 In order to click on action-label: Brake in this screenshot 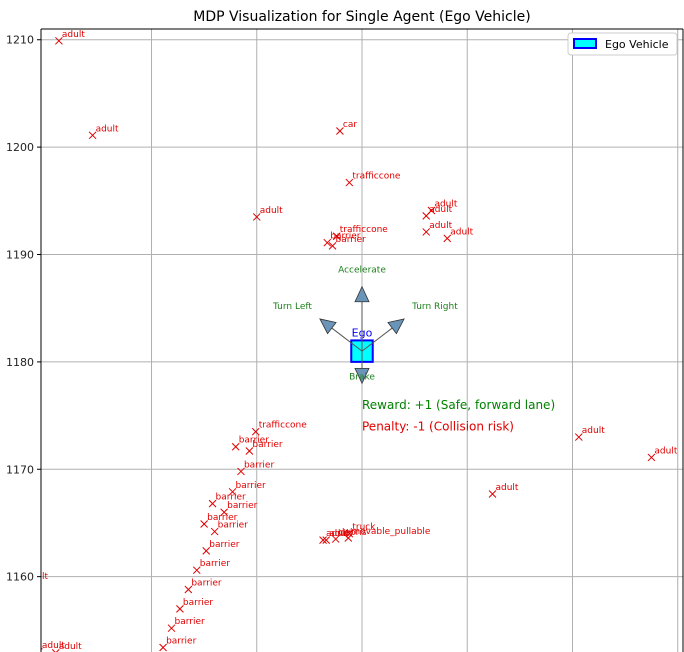, I will do `click(362, 377)`.